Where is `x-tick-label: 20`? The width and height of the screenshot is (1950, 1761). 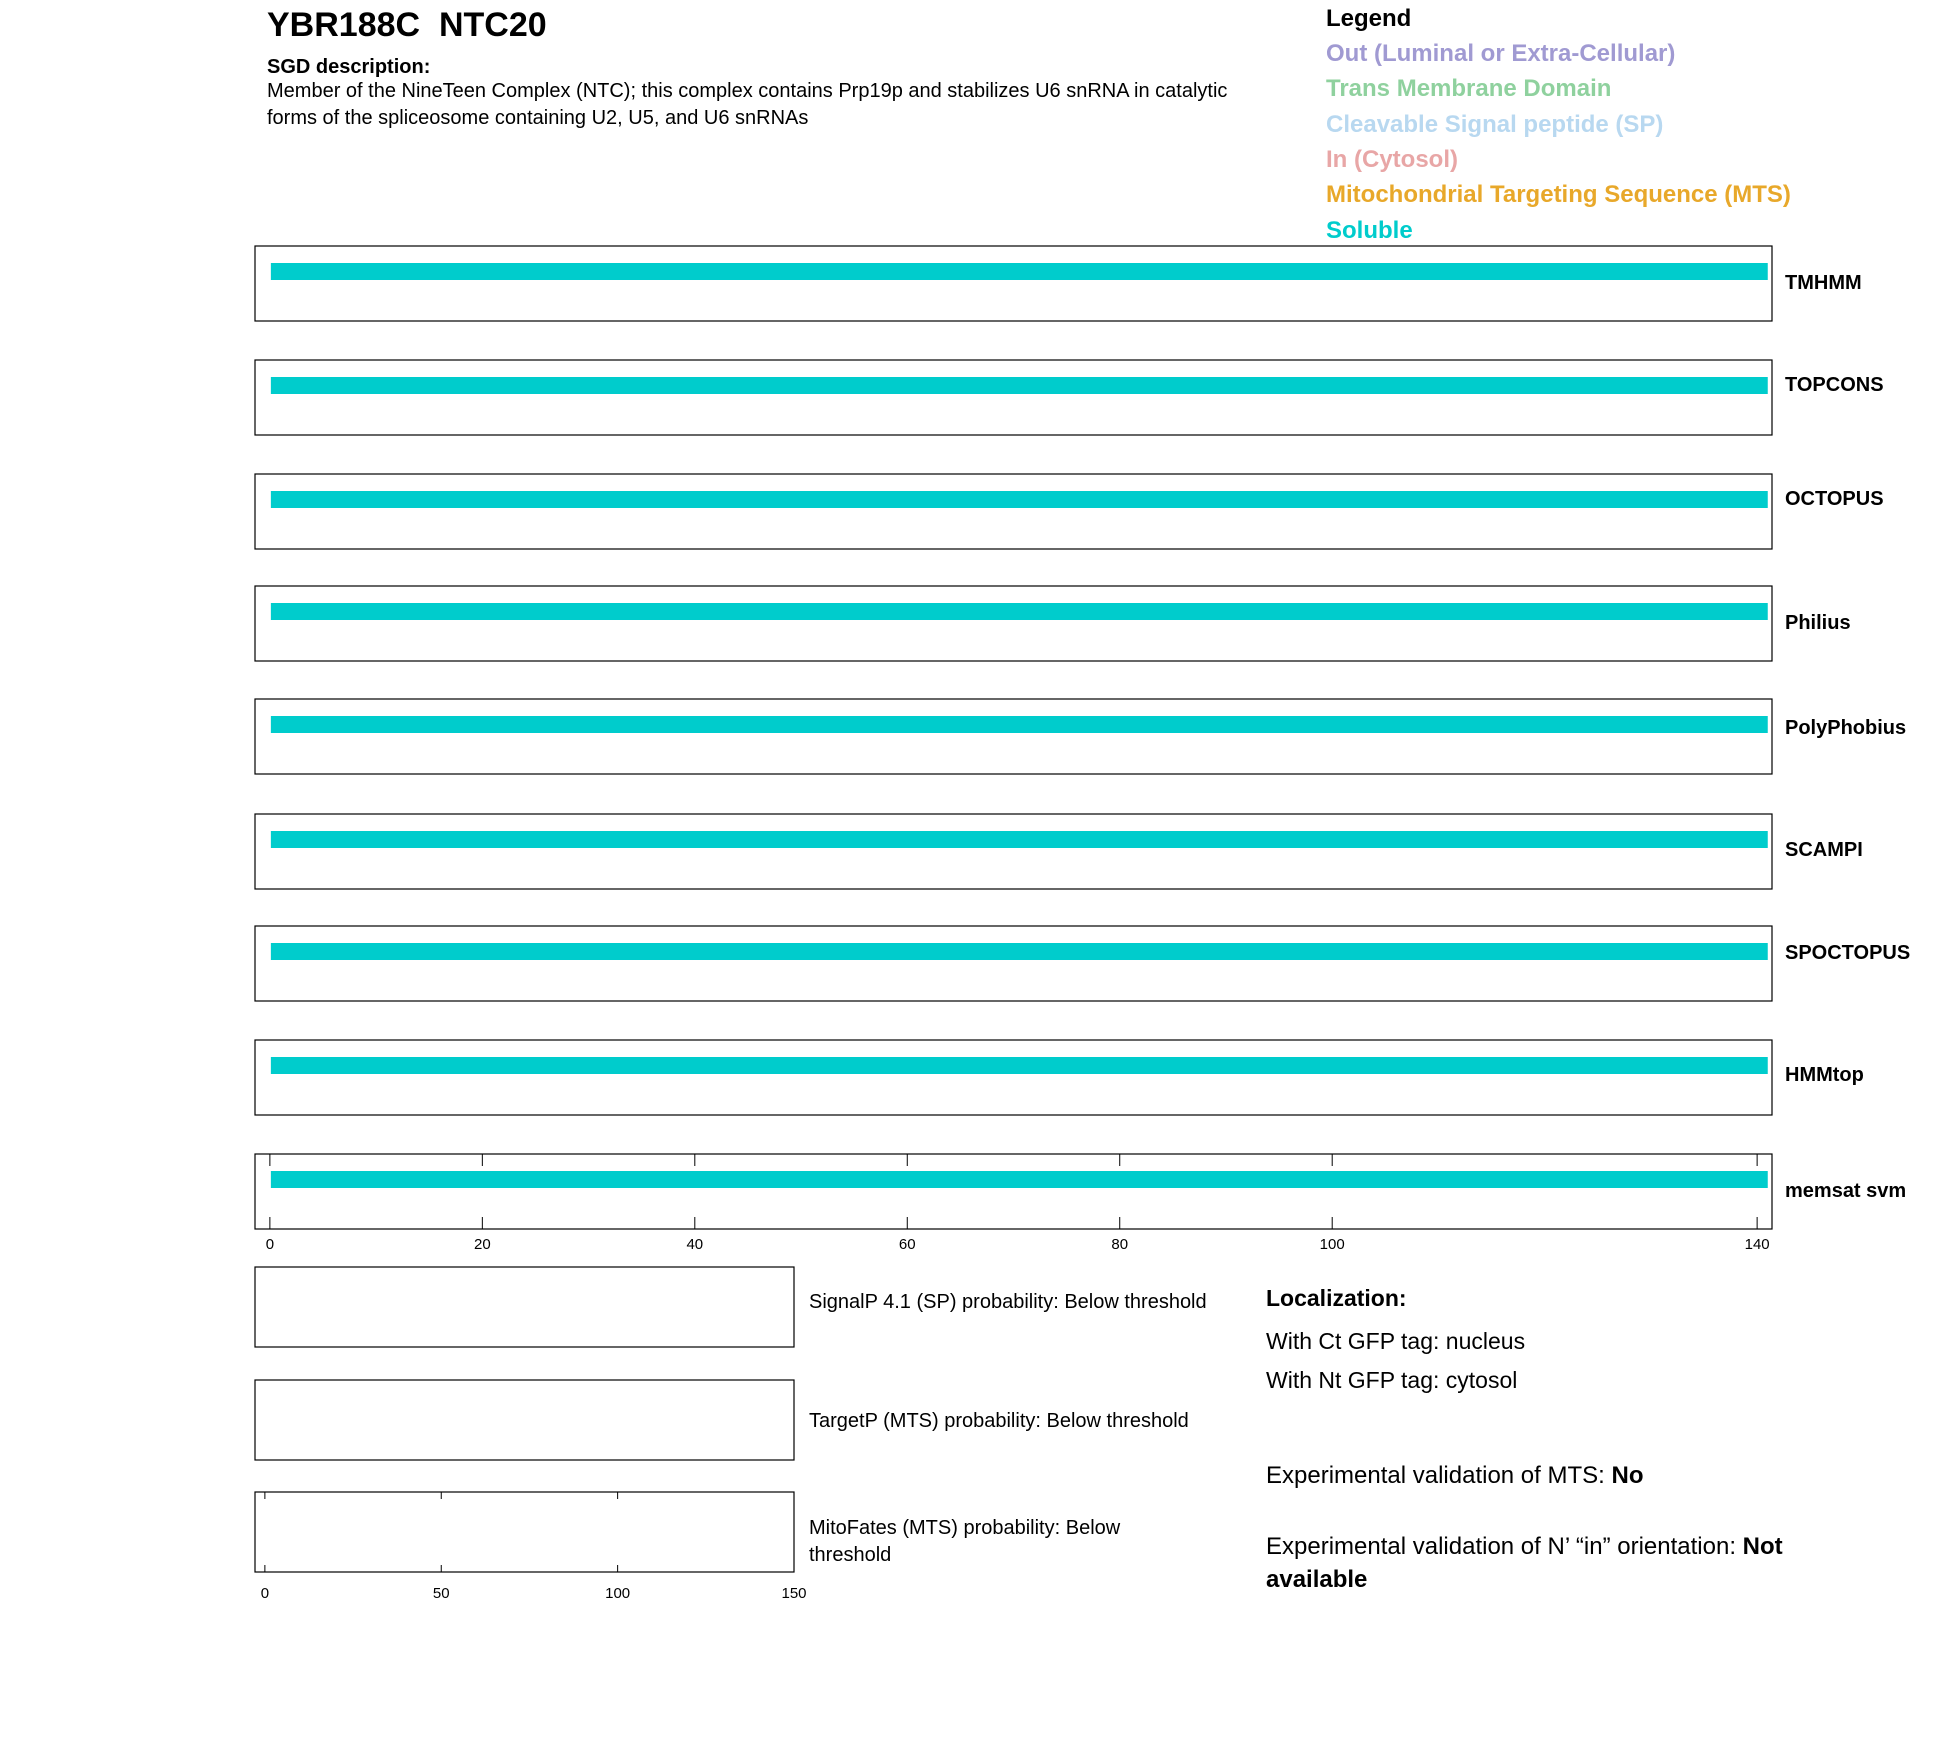 x-tick-label: 20 is located at coordinates (482, 1244).